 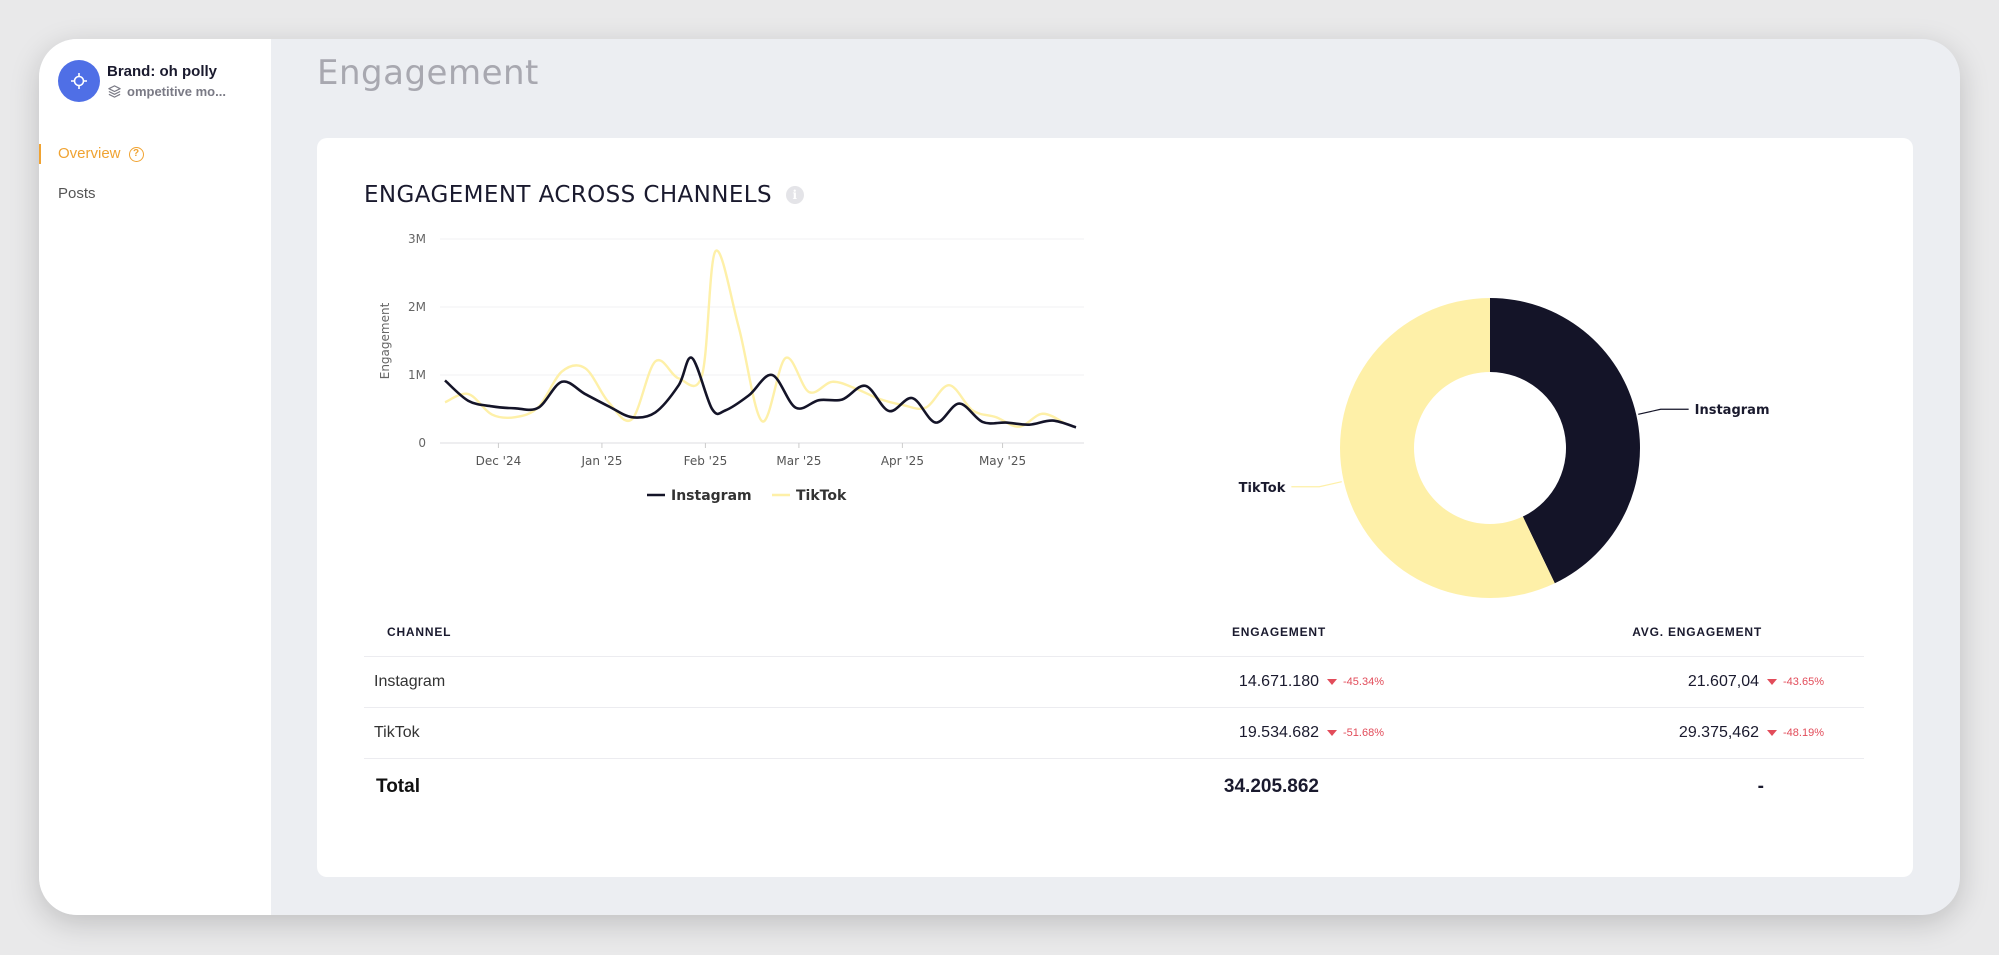 What do you see at coordinates (1114, 787) in the screenshot?
I see `table-total-row: Total 34.205.862 -` at bounding box center [1114, 787].